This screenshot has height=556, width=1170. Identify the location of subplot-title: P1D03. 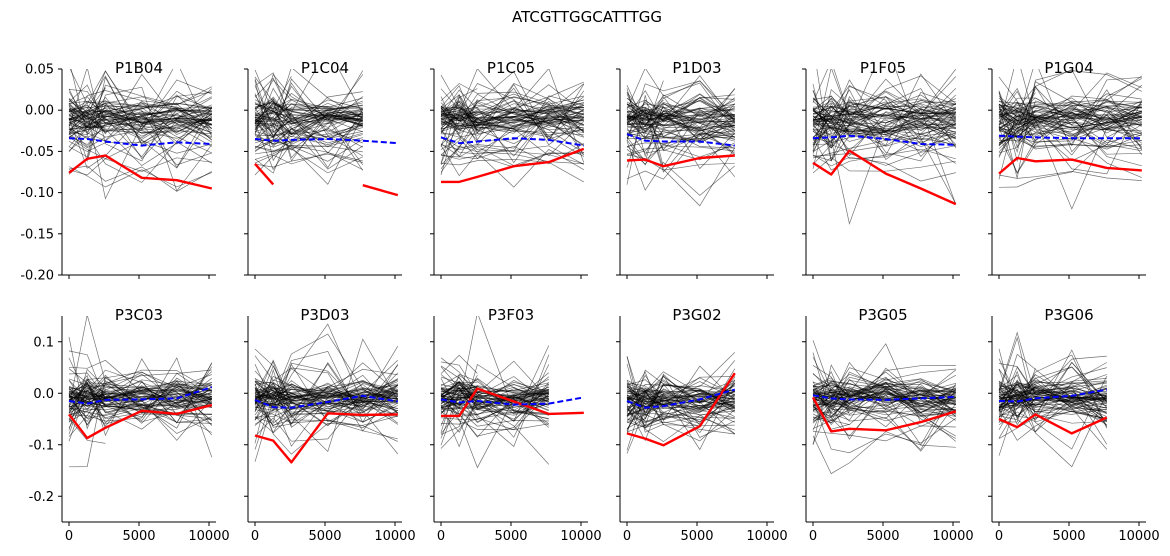
(696, 68).